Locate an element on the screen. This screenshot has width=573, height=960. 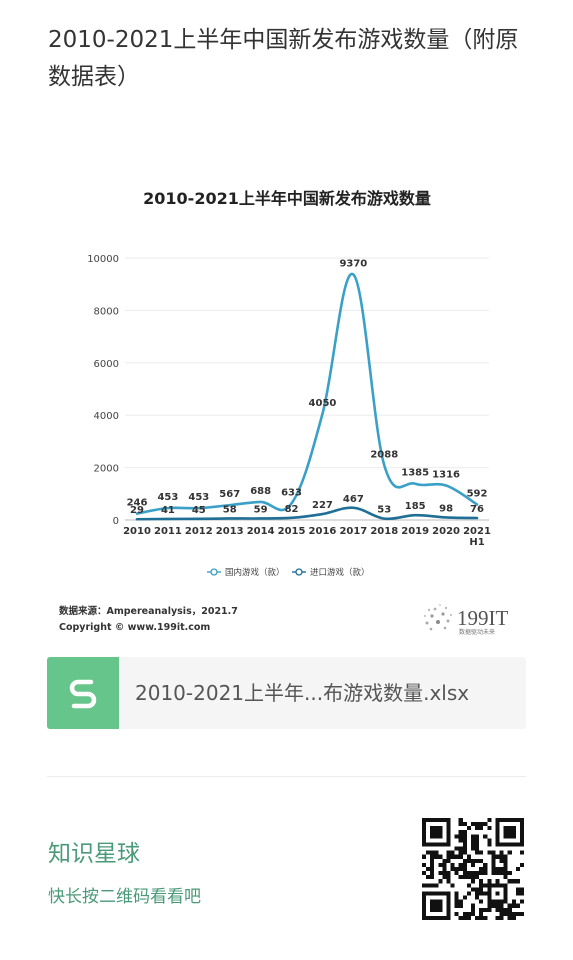
attachment-filename: 2010-2021上半年...布游戏数量.xlsx is located at coordinates (302, 693).